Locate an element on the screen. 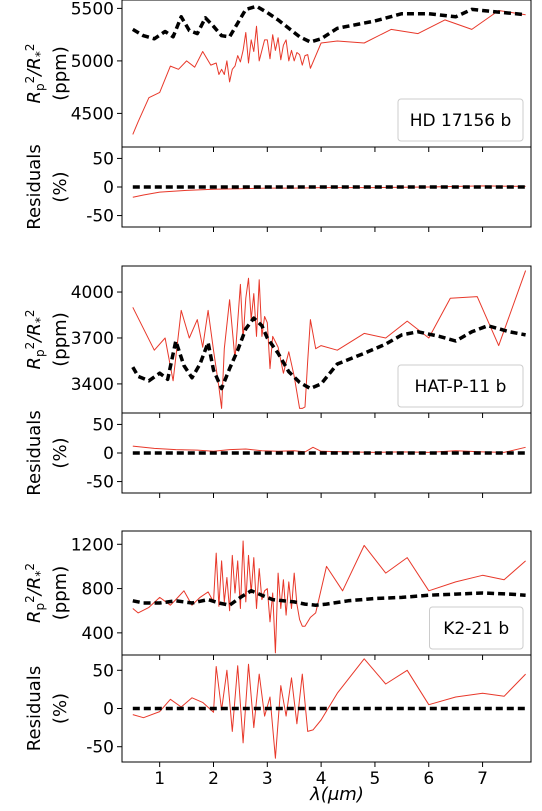 Image resolution: width=542 pixels, height=811 pixels. residual-y-tick-label-0-2: -50 is located at coordinates (100, 217).